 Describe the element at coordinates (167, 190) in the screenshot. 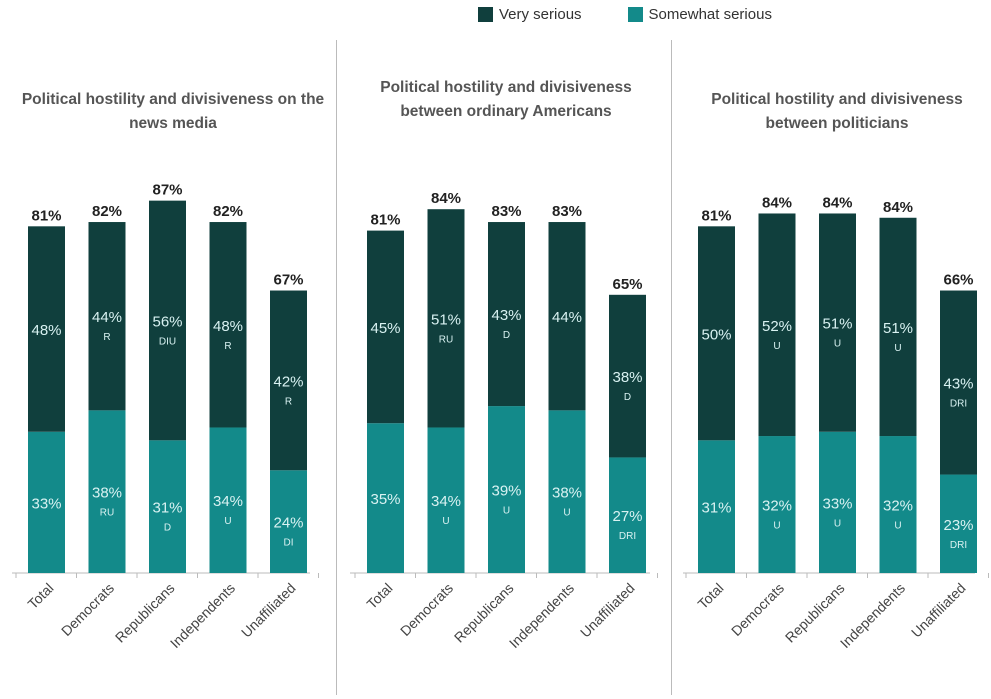

I see `data-label-total: 87%` at that location.